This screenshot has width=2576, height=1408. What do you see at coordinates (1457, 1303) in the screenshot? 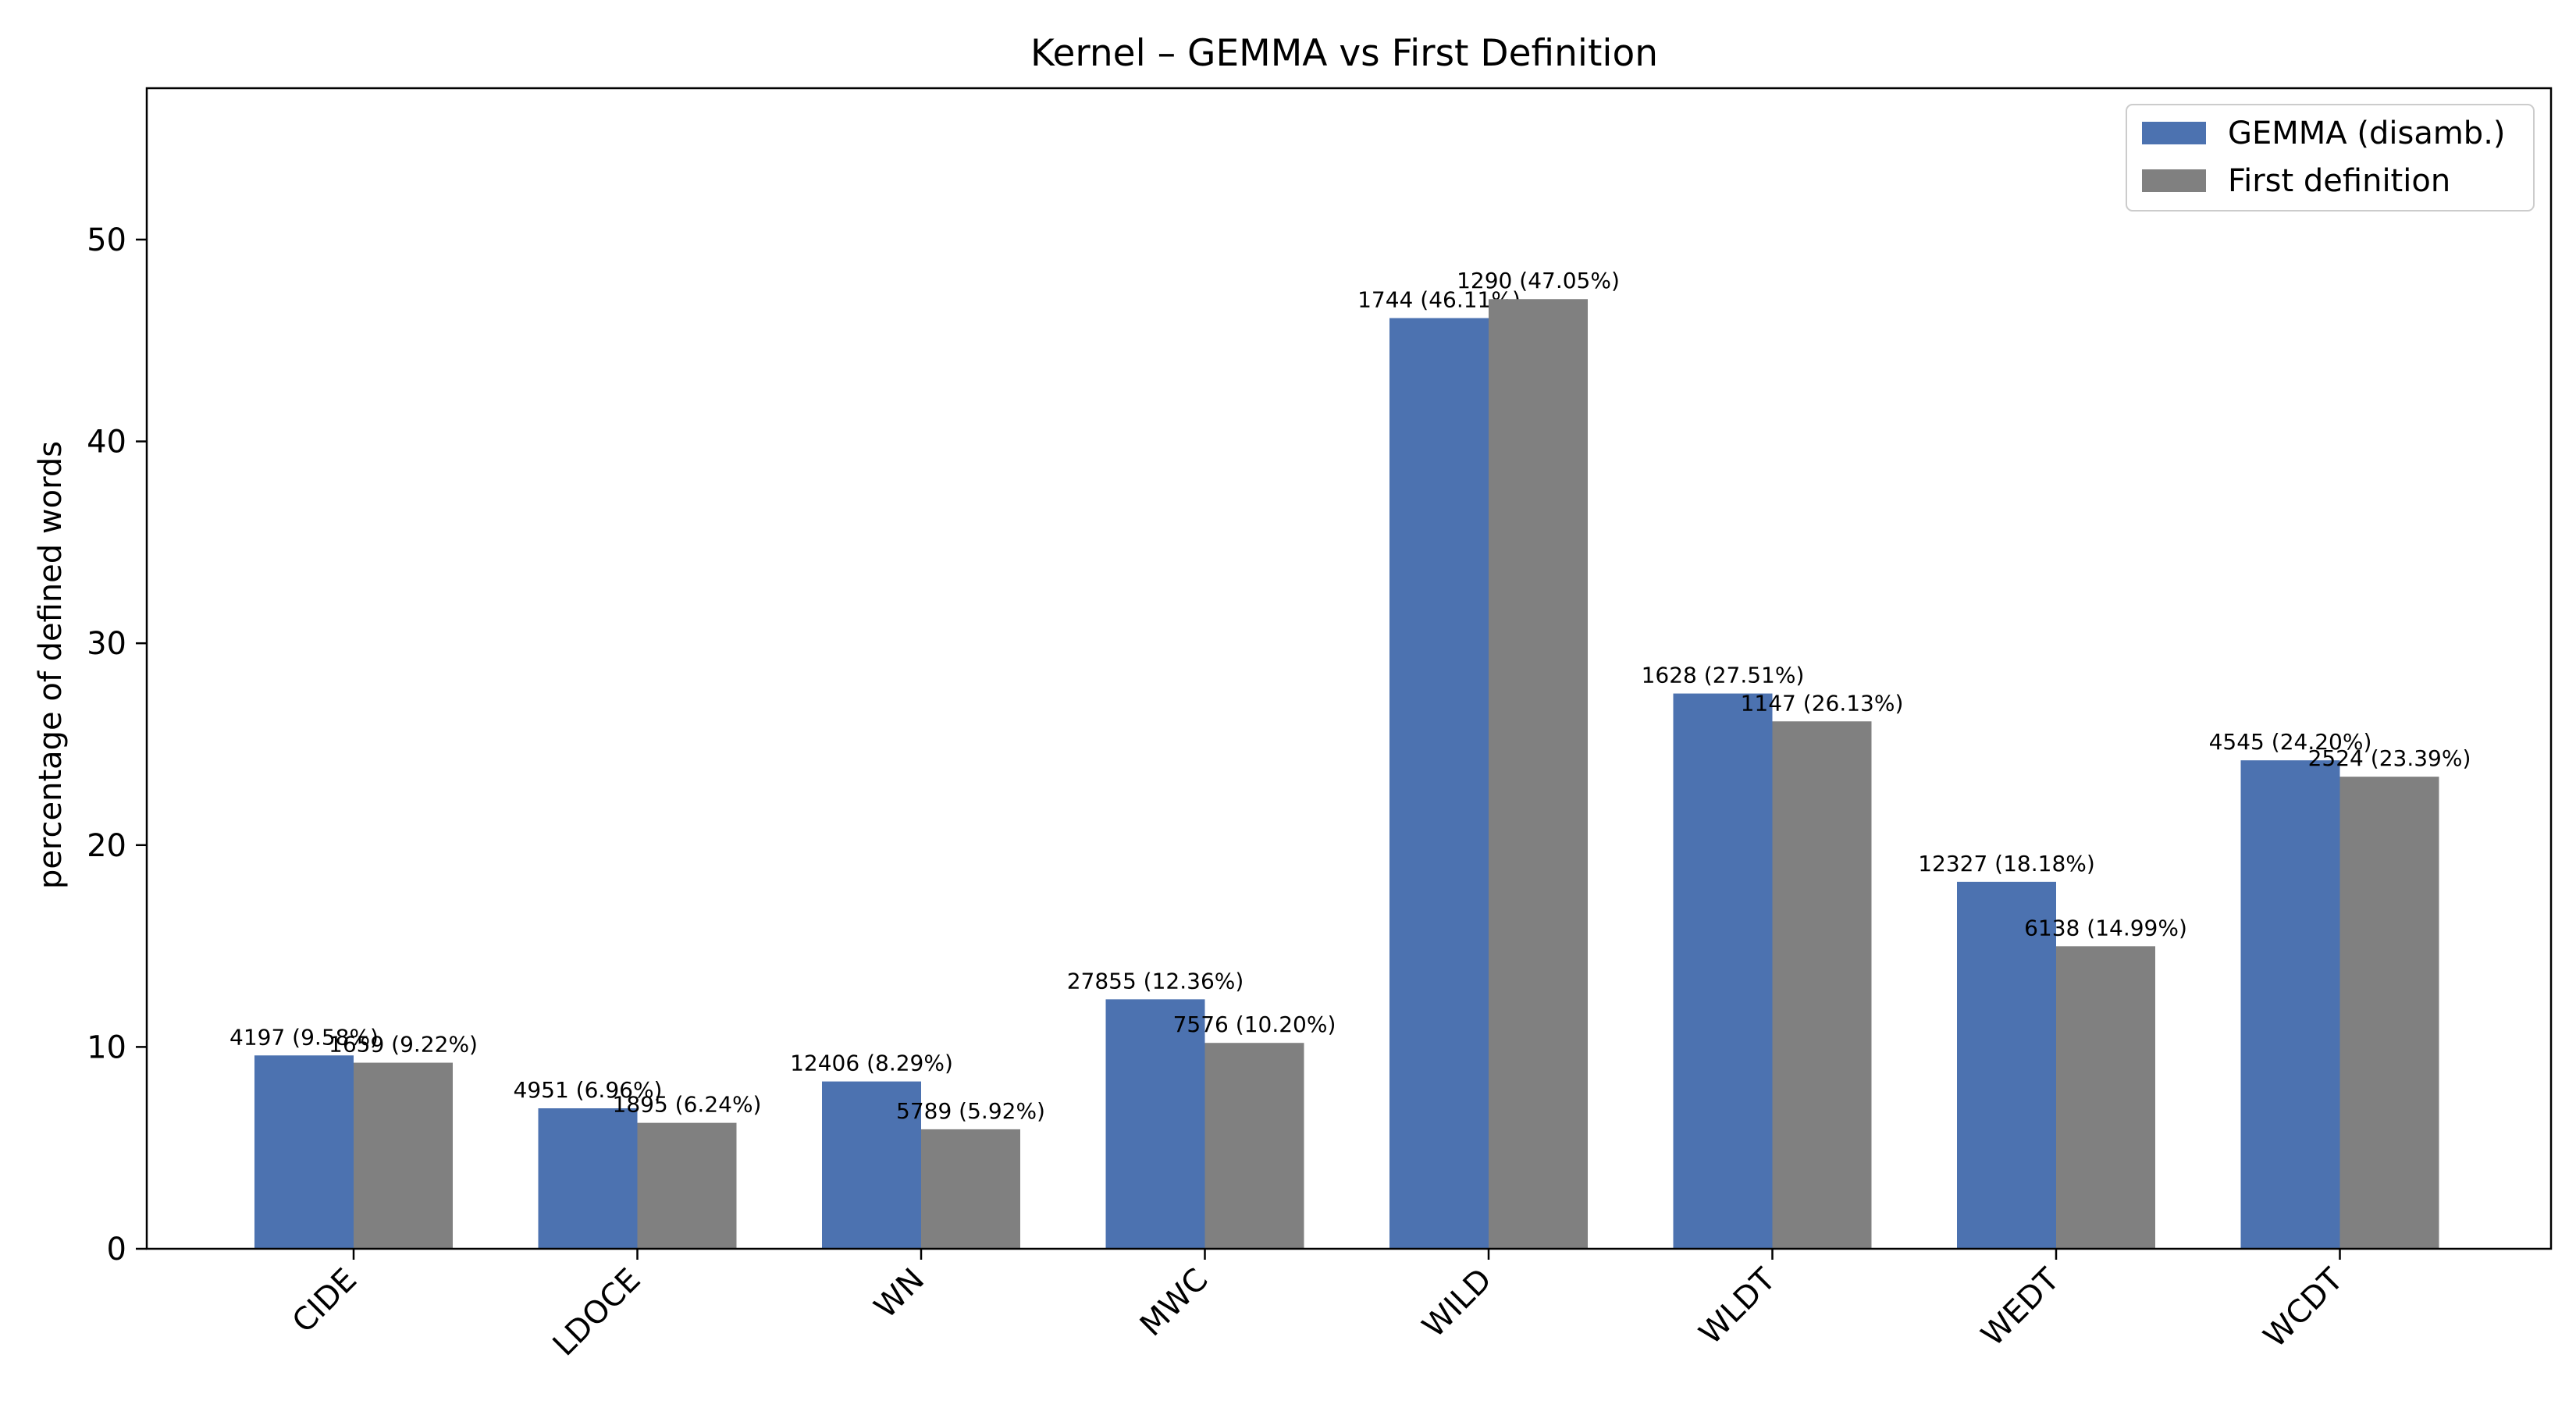
I see `x-tick-label: WILD` at bounding box center [1457, 1303].